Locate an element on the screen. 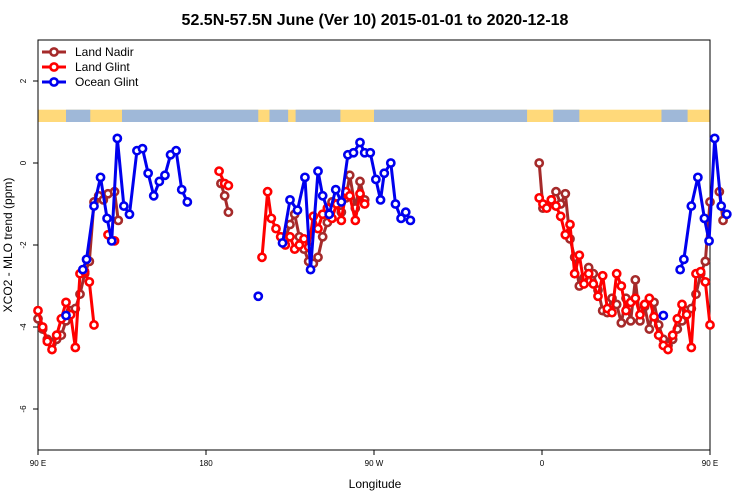  x-tick-label: 90 W is located at coordinates (374, 463).